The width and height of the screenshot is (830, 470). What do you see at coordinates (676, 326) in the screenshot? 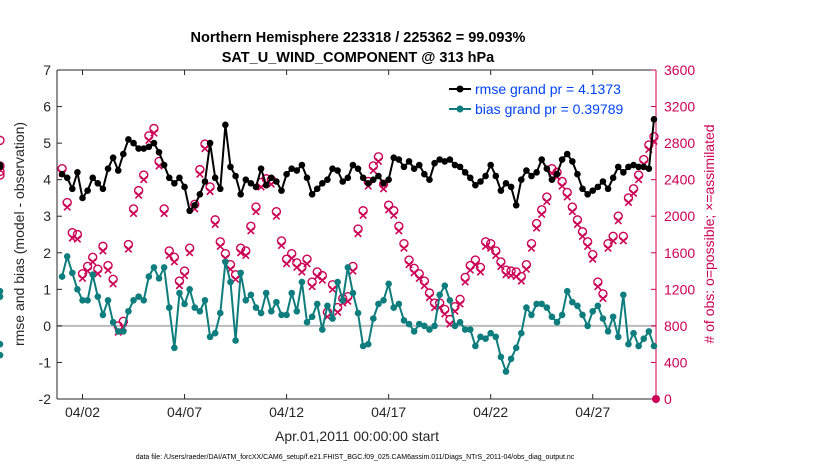
I see `y-right-tick-label: 800` at bounding box center [676, 326].